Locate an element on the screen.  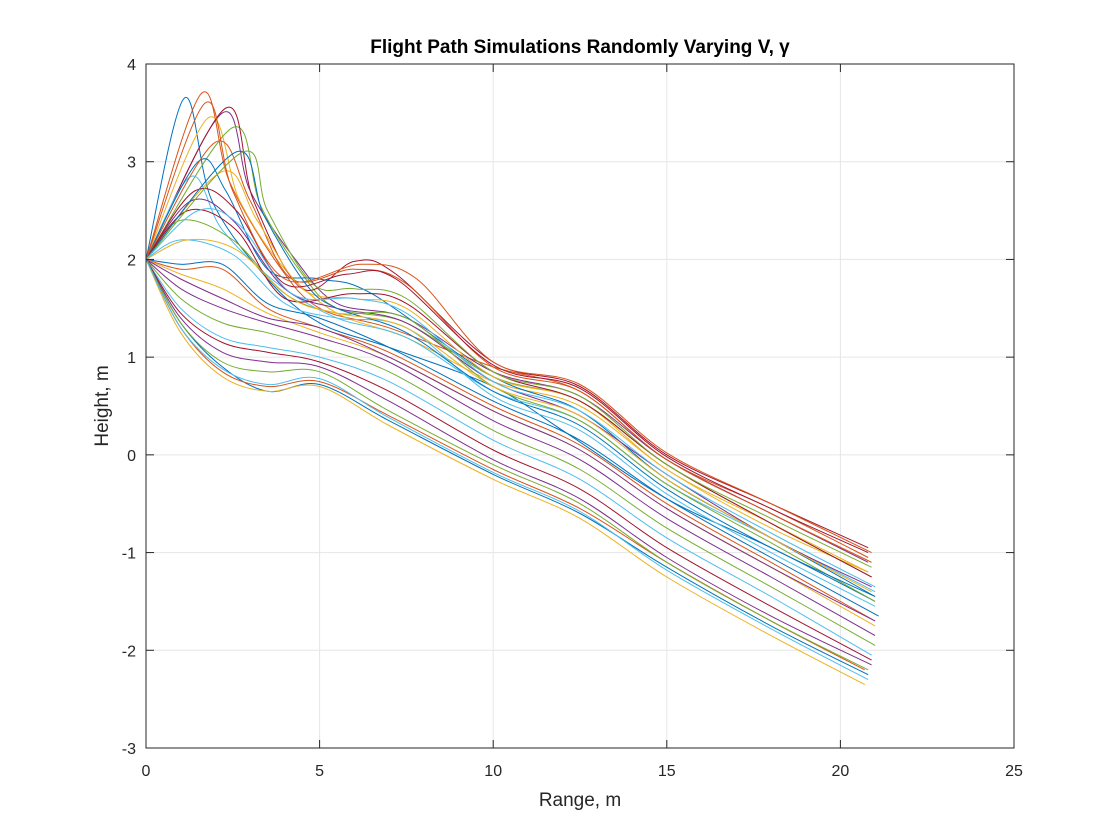
y-tick-label: 3 is located at coordinates (131, 163).